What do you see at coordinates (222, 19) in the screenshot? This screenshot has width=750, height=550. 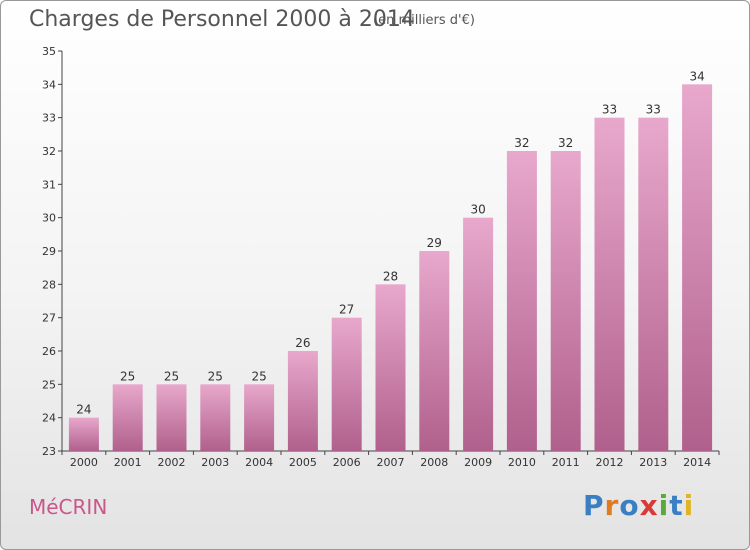 I see `chart-title: Charges de Personnel 2000 à 2014` at bounding box center [222, 19].